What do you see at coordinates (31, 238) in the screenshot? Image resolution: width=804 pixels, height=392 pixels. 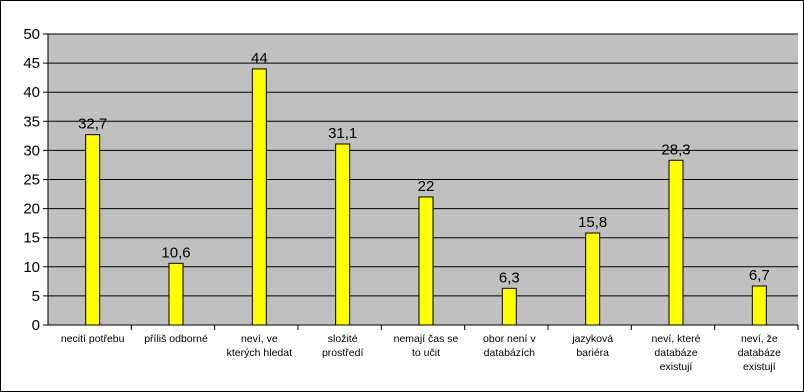 I see `y-tick-label: 15` at bounding box center [31, 238].